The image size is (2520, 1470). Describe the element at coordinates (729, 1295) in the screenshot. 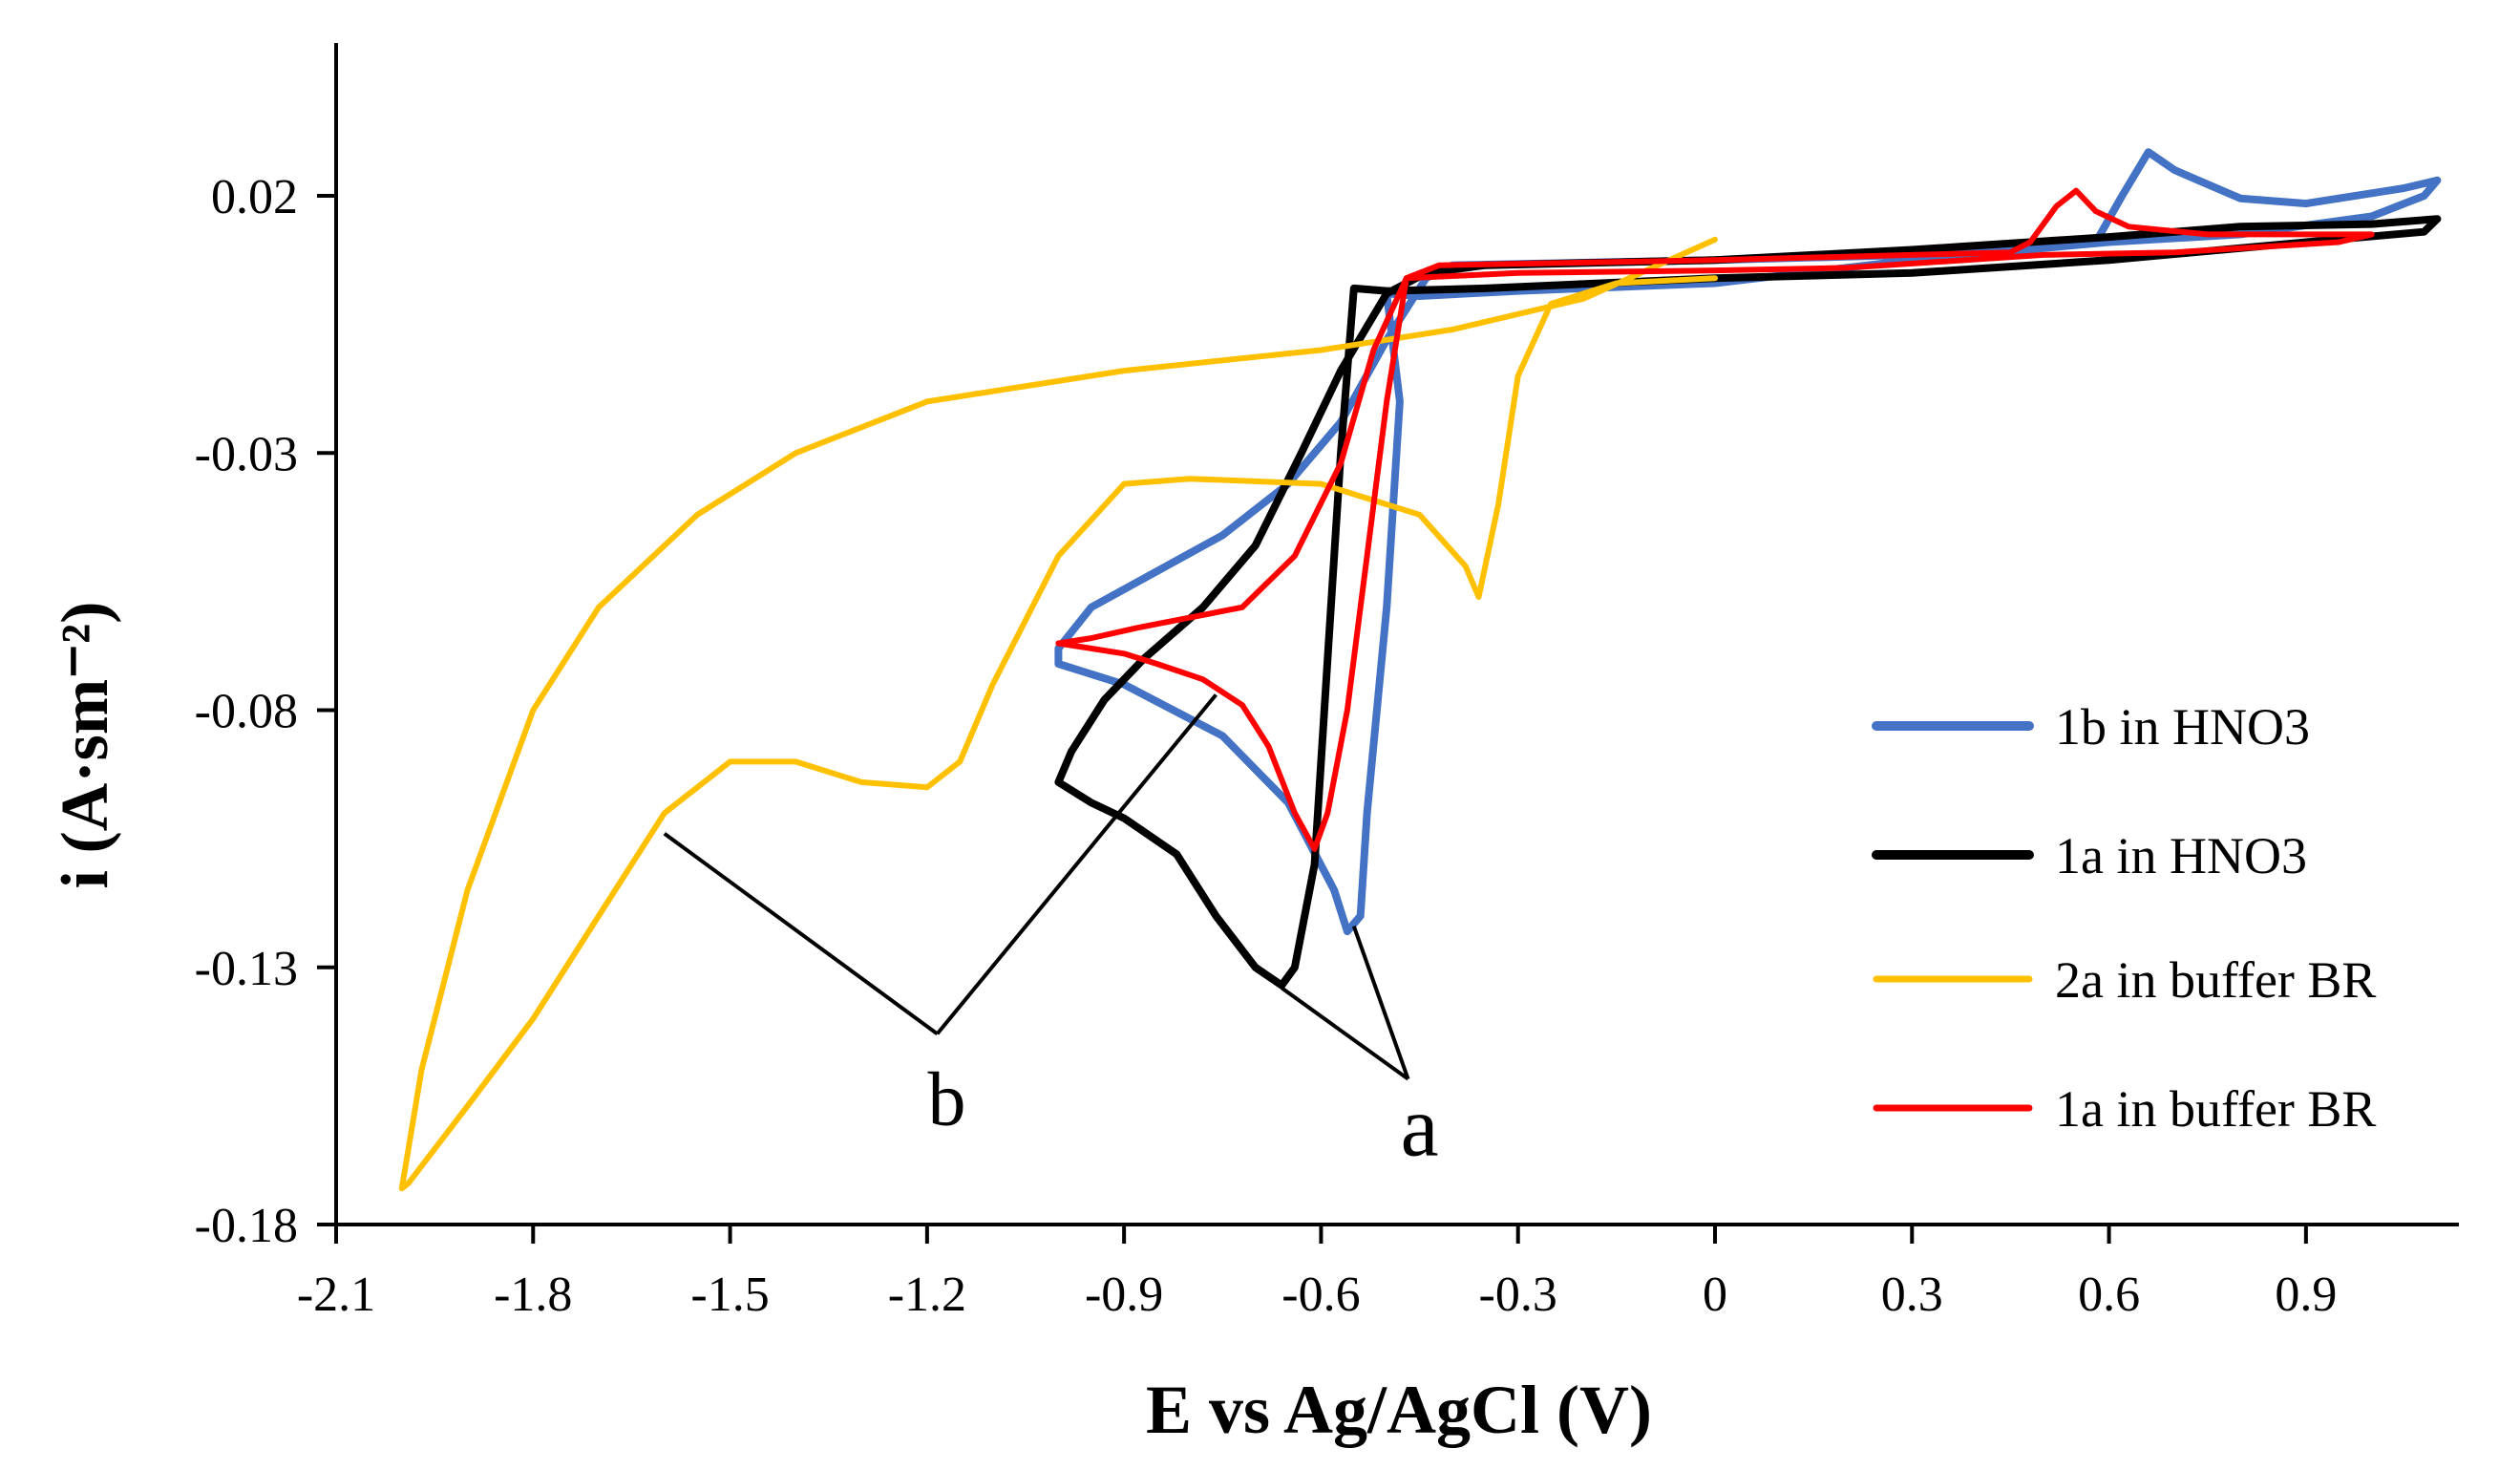

I see `x-tick-label: -1.5` at that location.